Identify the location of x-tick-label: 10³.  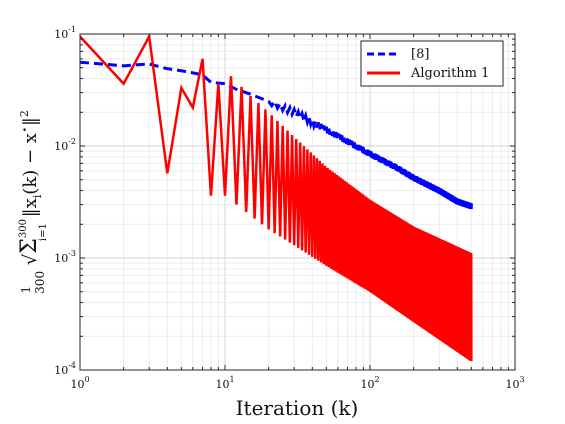
(514, 383).